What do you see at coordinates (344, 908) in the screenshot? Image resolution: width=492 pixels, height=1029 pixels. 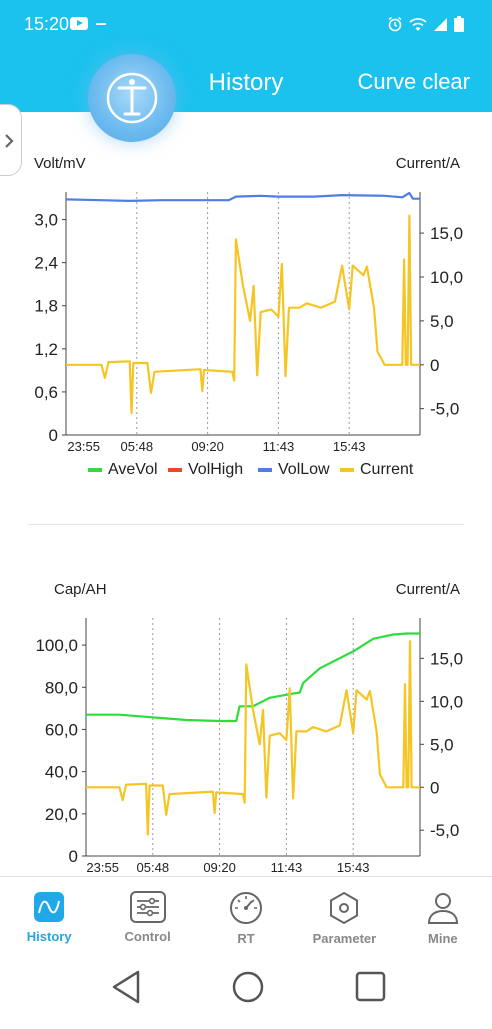 I see `hexagon-nut-icon` at bounding box center [344, 908].